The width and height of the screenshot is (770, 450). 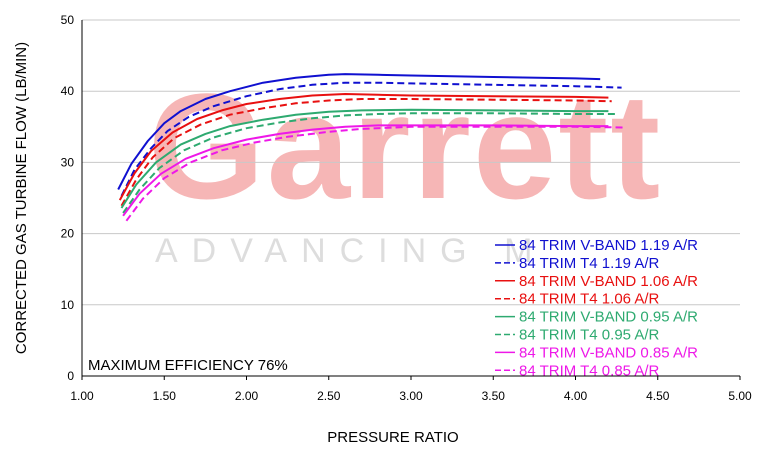 What do you see at coordinates (589, 335) in the screenshot?
I see `legend-label: 84 TRIM T4 0.95 A/R` at bounding box center [589, 335].